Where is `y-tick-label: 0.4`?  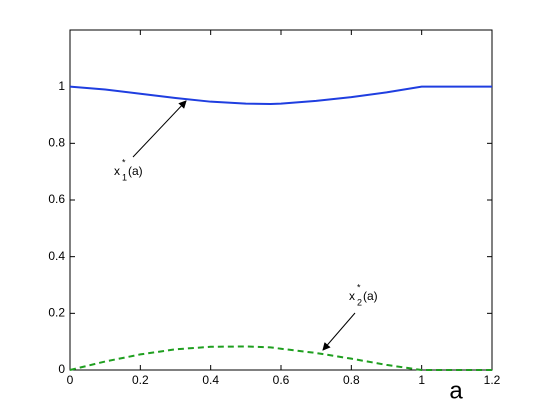
y-tick-label: 0.4 is located at coordinates (56, 256).